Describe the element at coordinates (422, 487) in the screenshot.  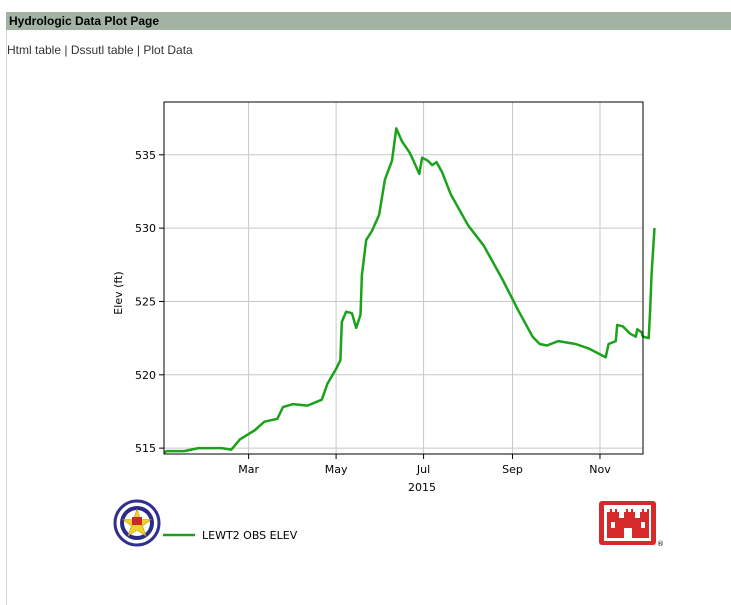
I see `x-axis-label: 2015` at that location.